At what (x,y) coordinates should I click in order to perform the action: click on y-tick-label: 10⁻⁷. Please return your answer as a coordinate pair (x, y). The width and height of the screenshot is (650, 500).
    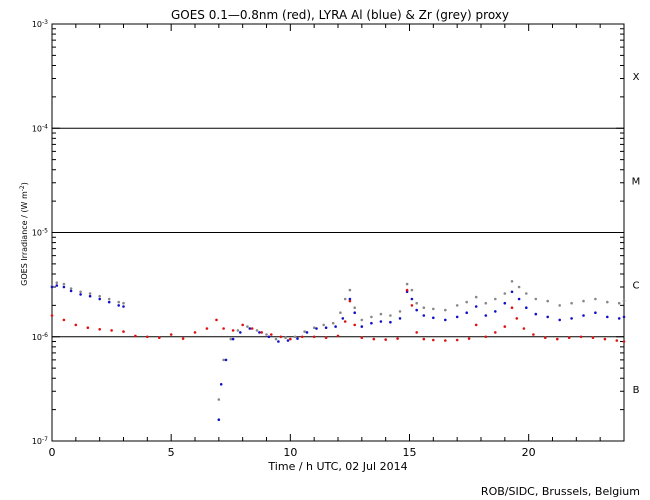
    Looking at the image, I should click on (40, 441).